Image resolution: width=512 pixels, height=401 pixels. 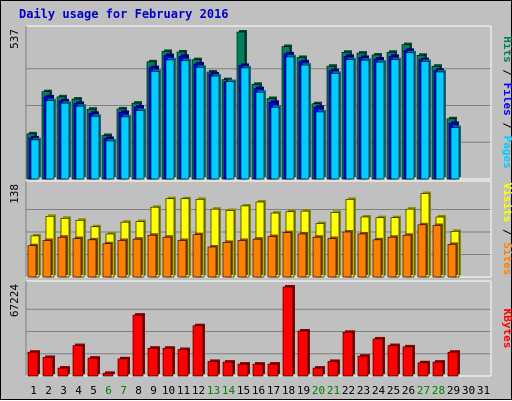 I want to click on x-tick-label: 26, so click(x=408, y=390).